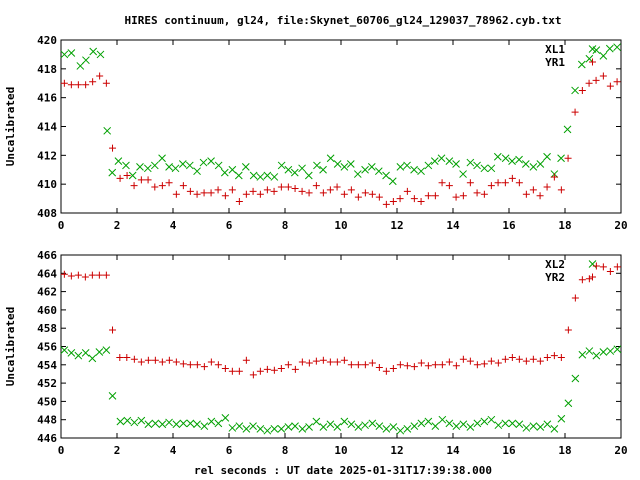  What do you see at coordinates (453, 225) in the screenshot?
I see `x-tick-label: 14` at bounding box center [453, 225].